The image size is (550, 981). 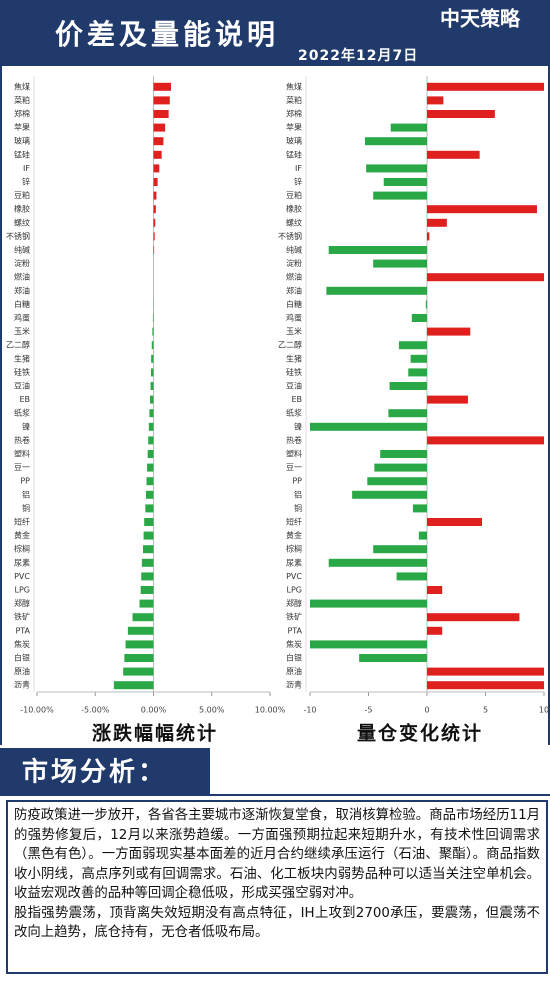 I want to click on category-label: PVC, so click(x=294, y=576).